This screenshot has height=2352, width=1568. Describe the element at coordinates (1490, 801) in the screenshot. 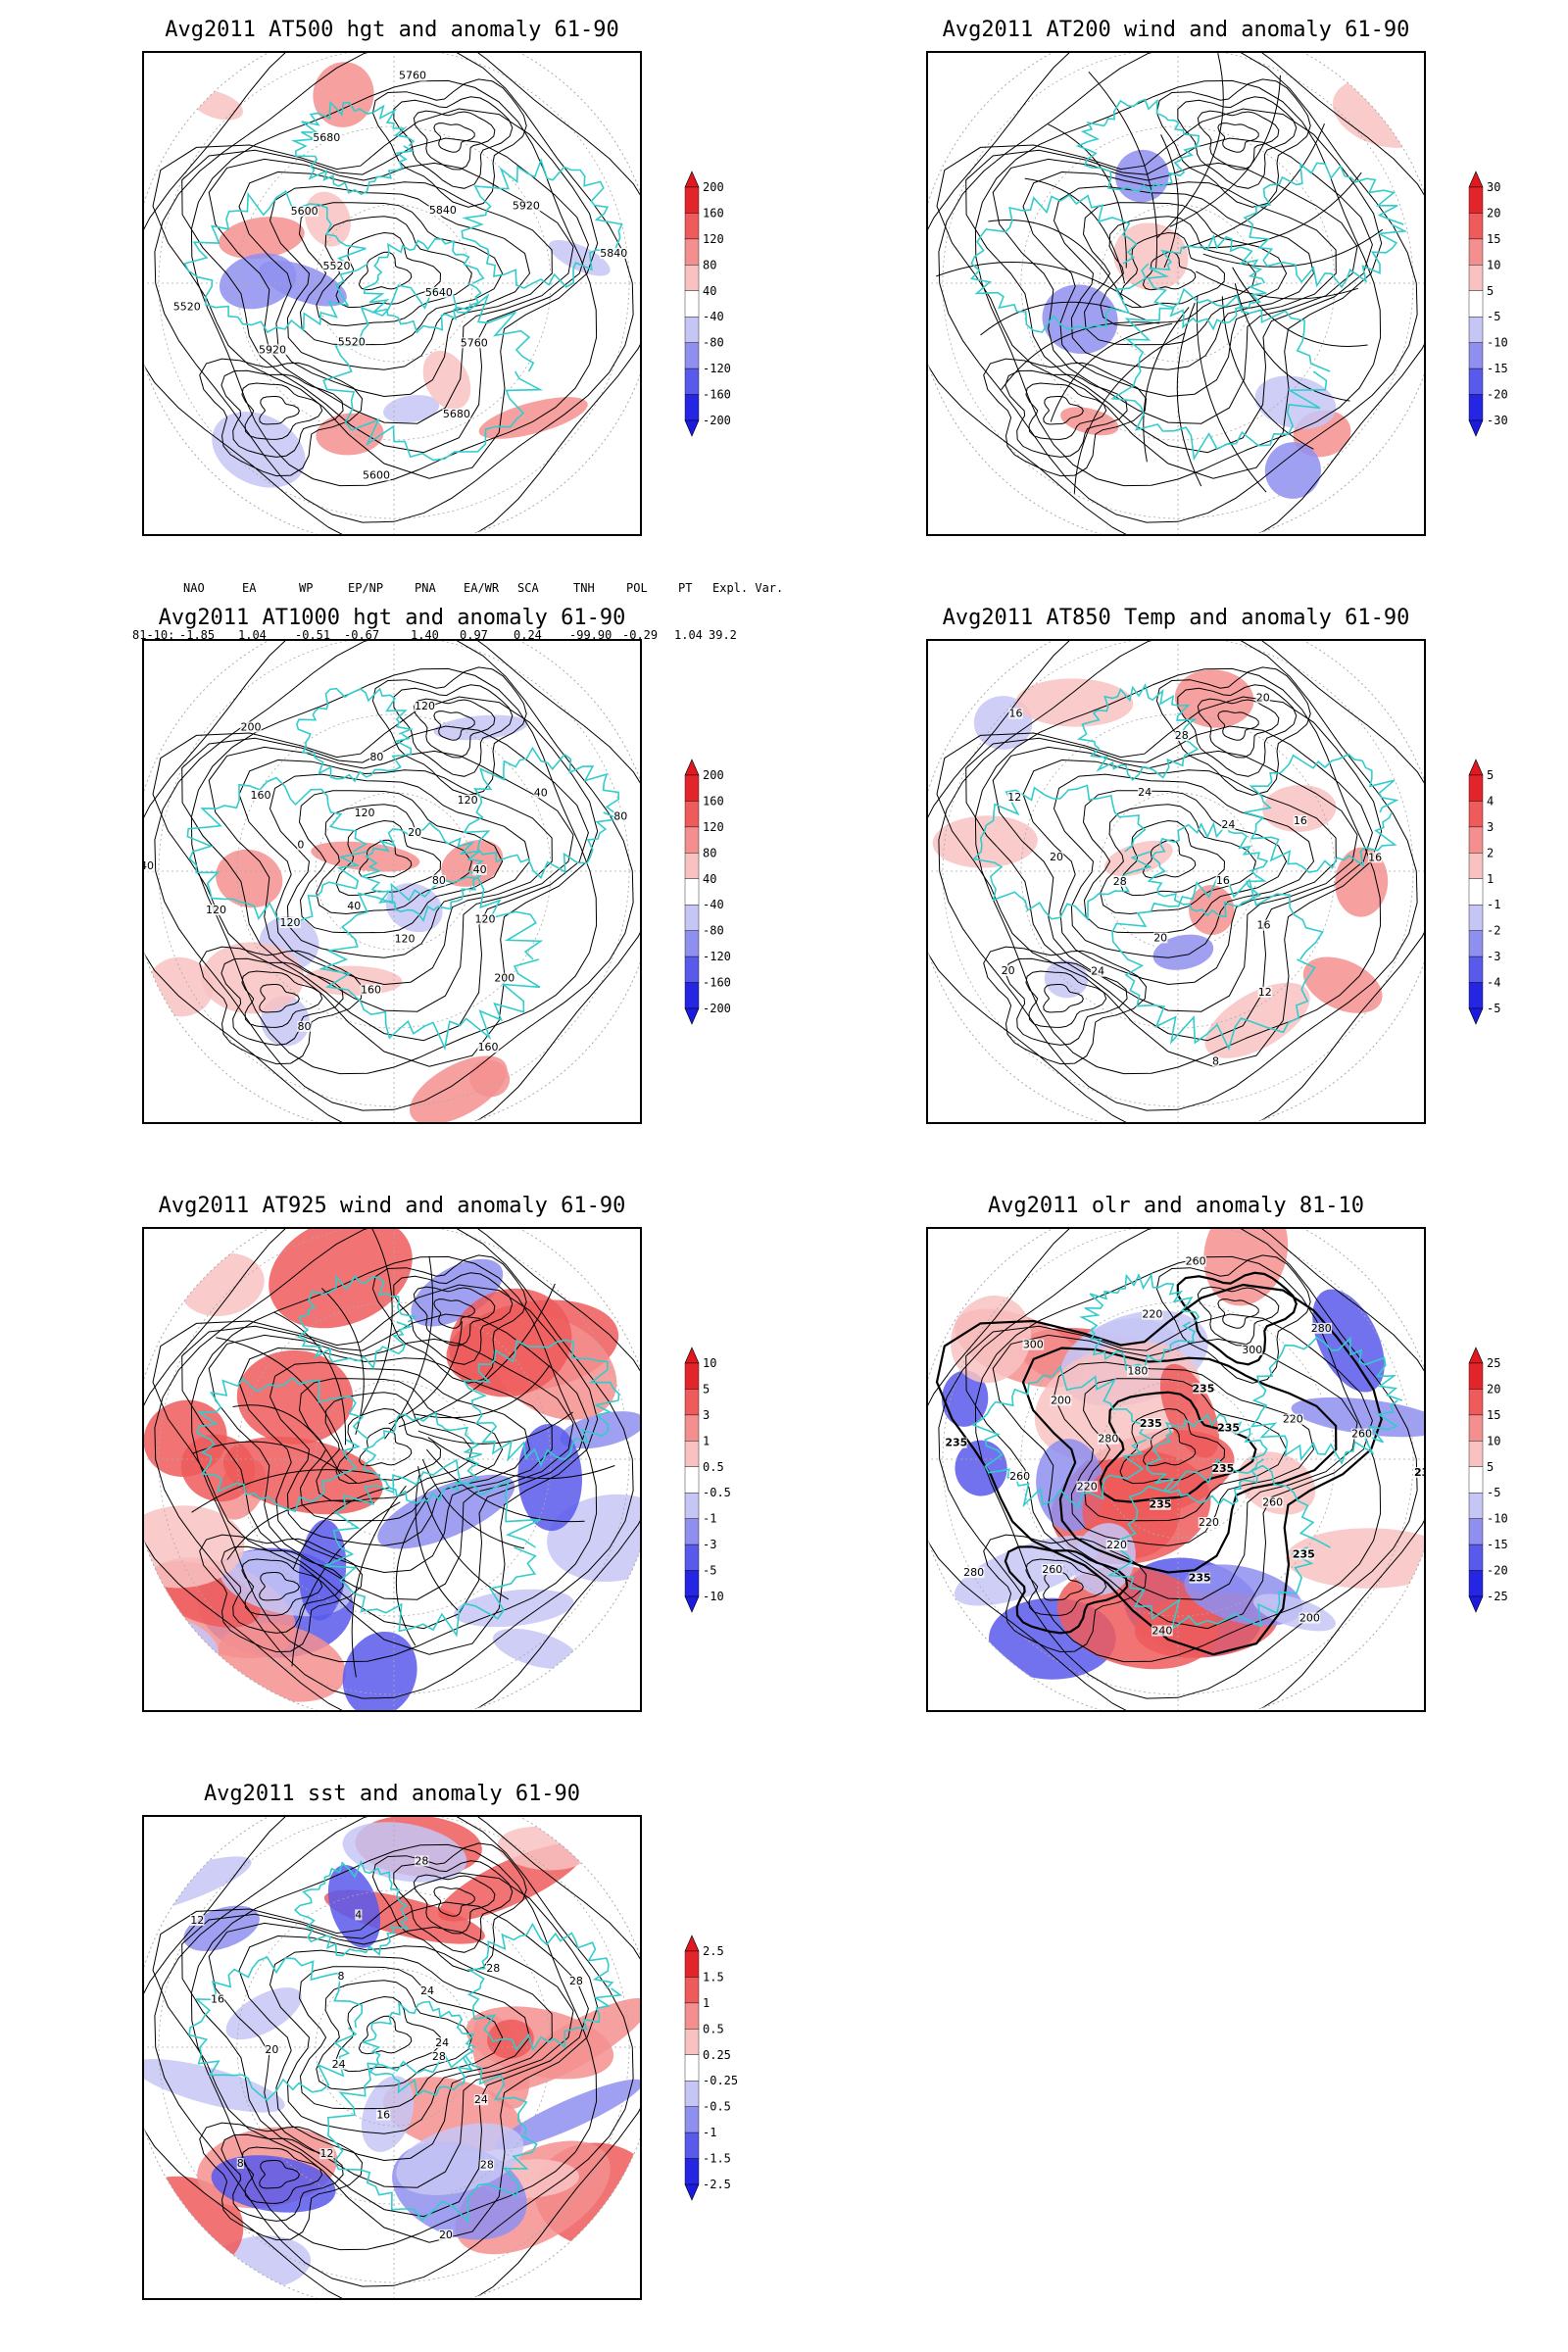

I see `scale-label: 4` at that location.